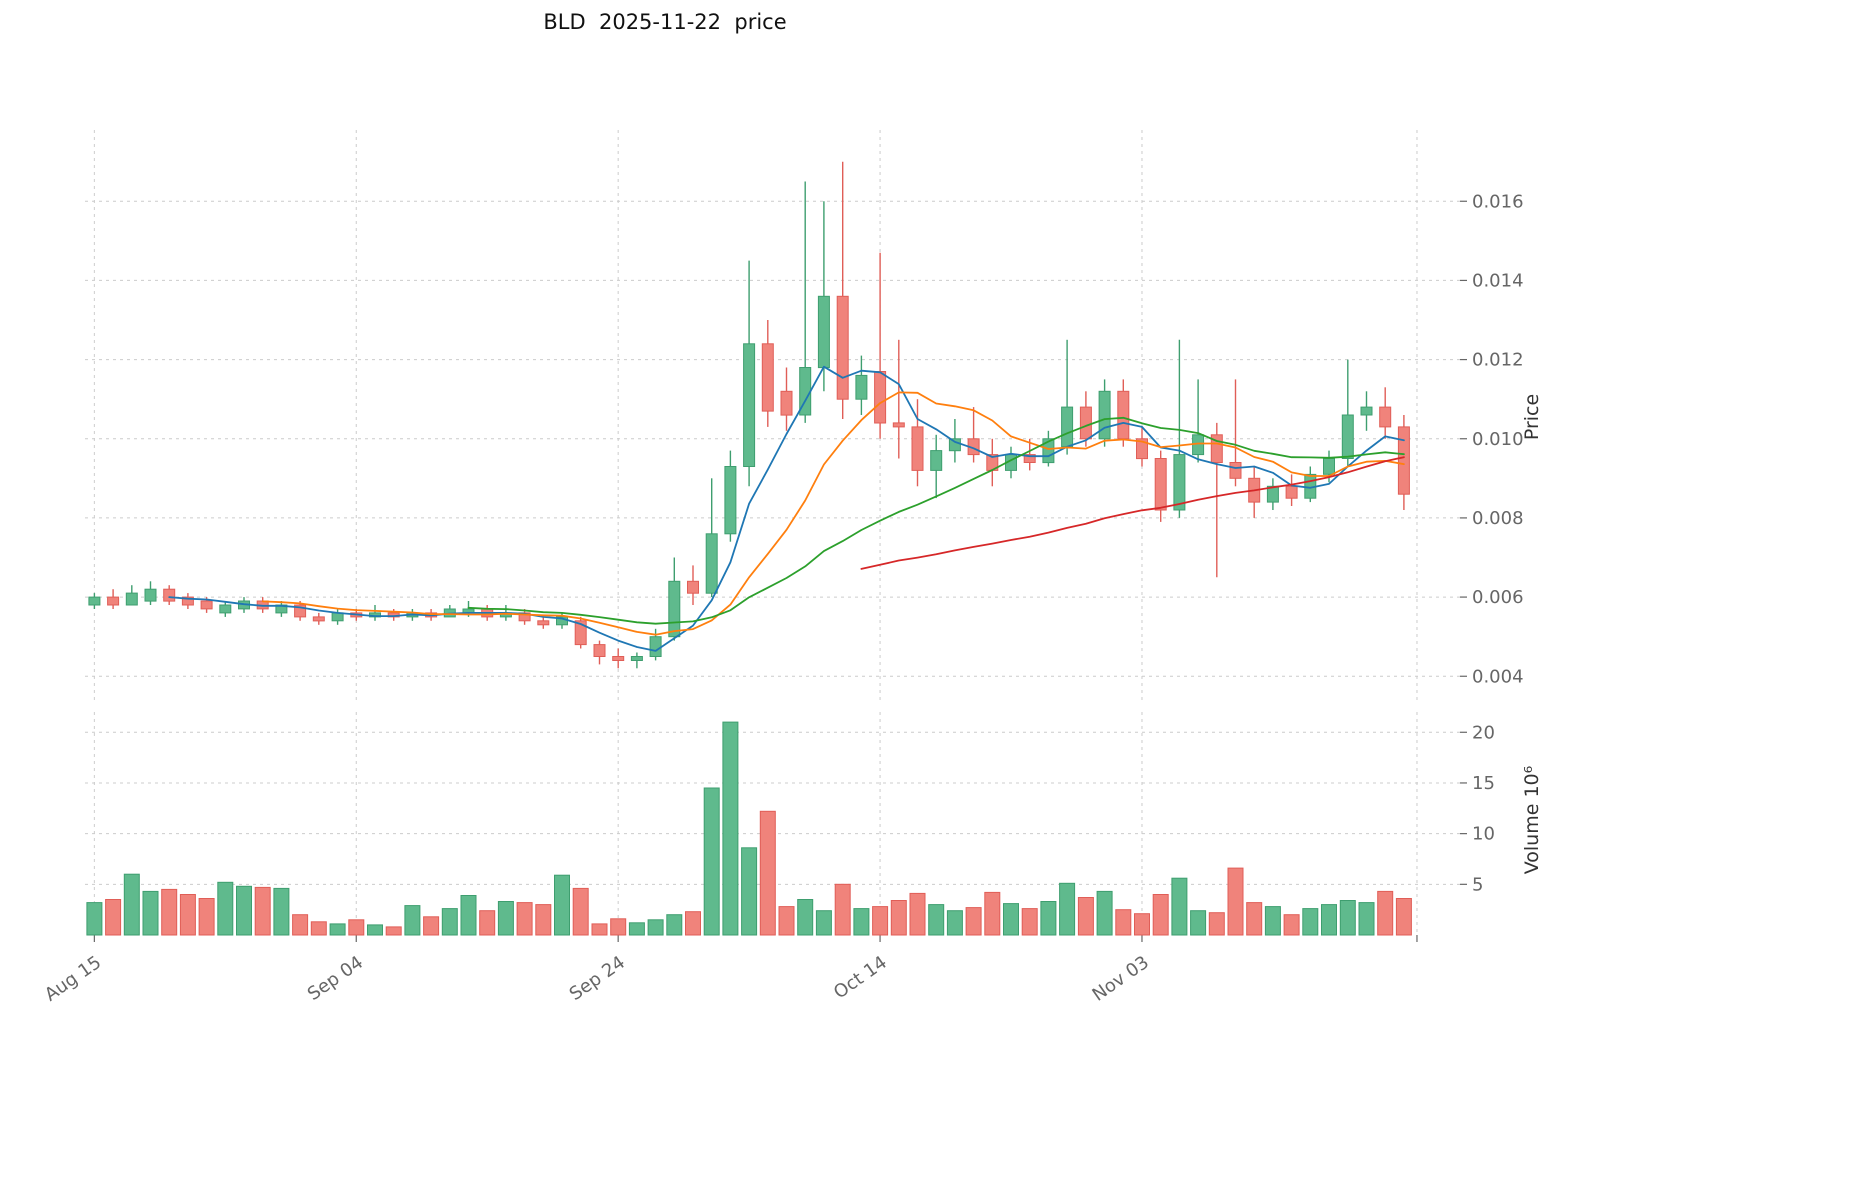 The image size is (1860, 1202). Describe the element at coordinates (1121, 979) in the screenshot. I see `x-tick-label: Nov 03` at that location.